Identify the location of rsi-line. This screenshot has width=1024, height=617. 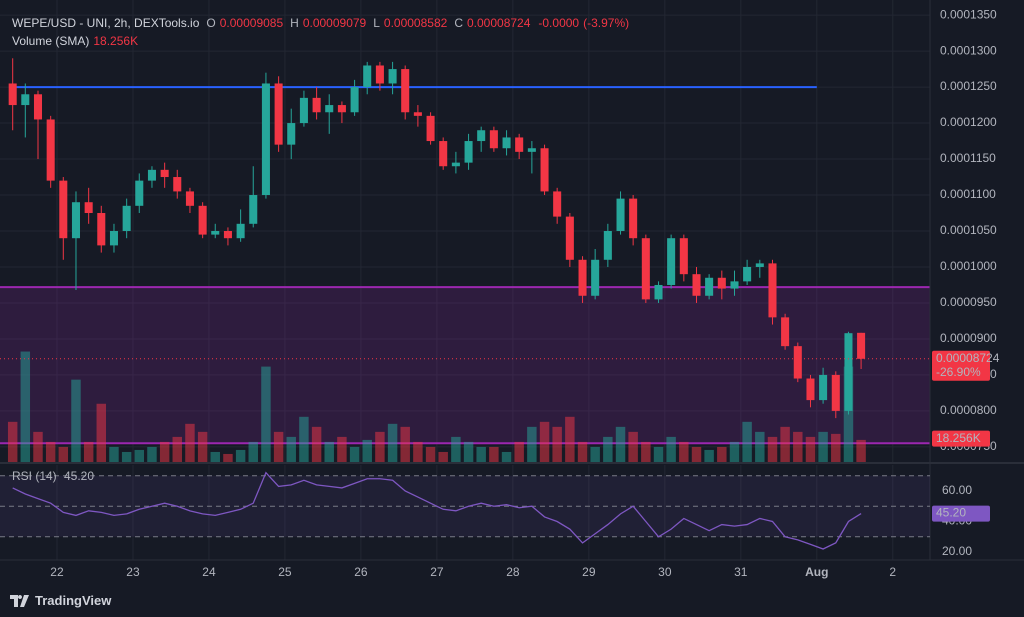
(437, 510).